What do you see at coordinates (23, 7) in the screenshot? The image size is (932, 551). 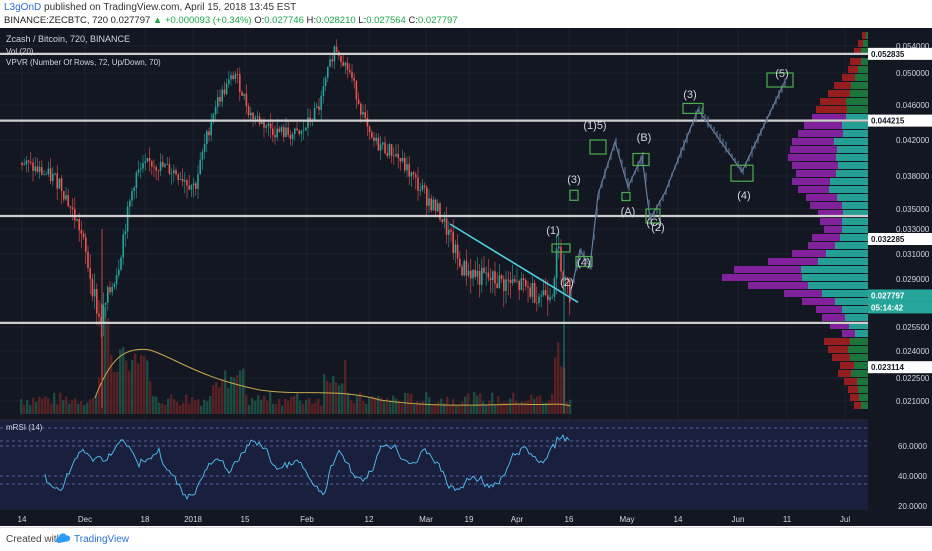 I see `author-link: L3gOnD` at bounding box center [23, 7].